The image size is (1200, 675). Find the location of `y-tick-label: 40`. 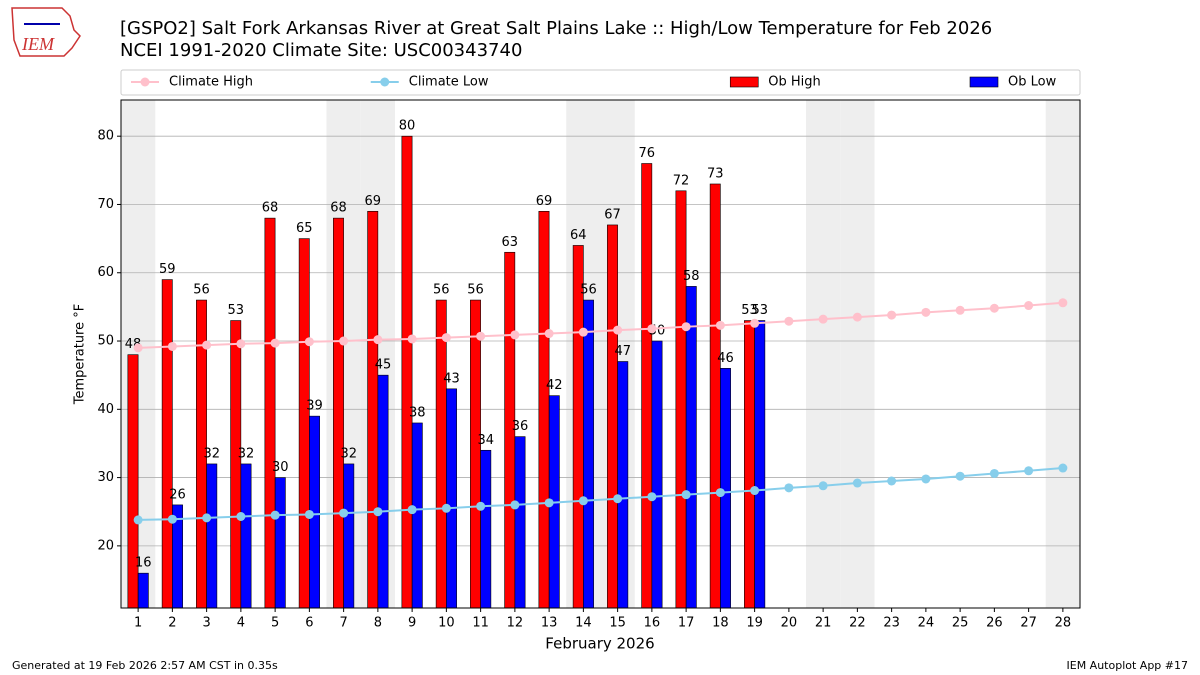

y-tick-label: 40 is located at coordinates (105, 409).